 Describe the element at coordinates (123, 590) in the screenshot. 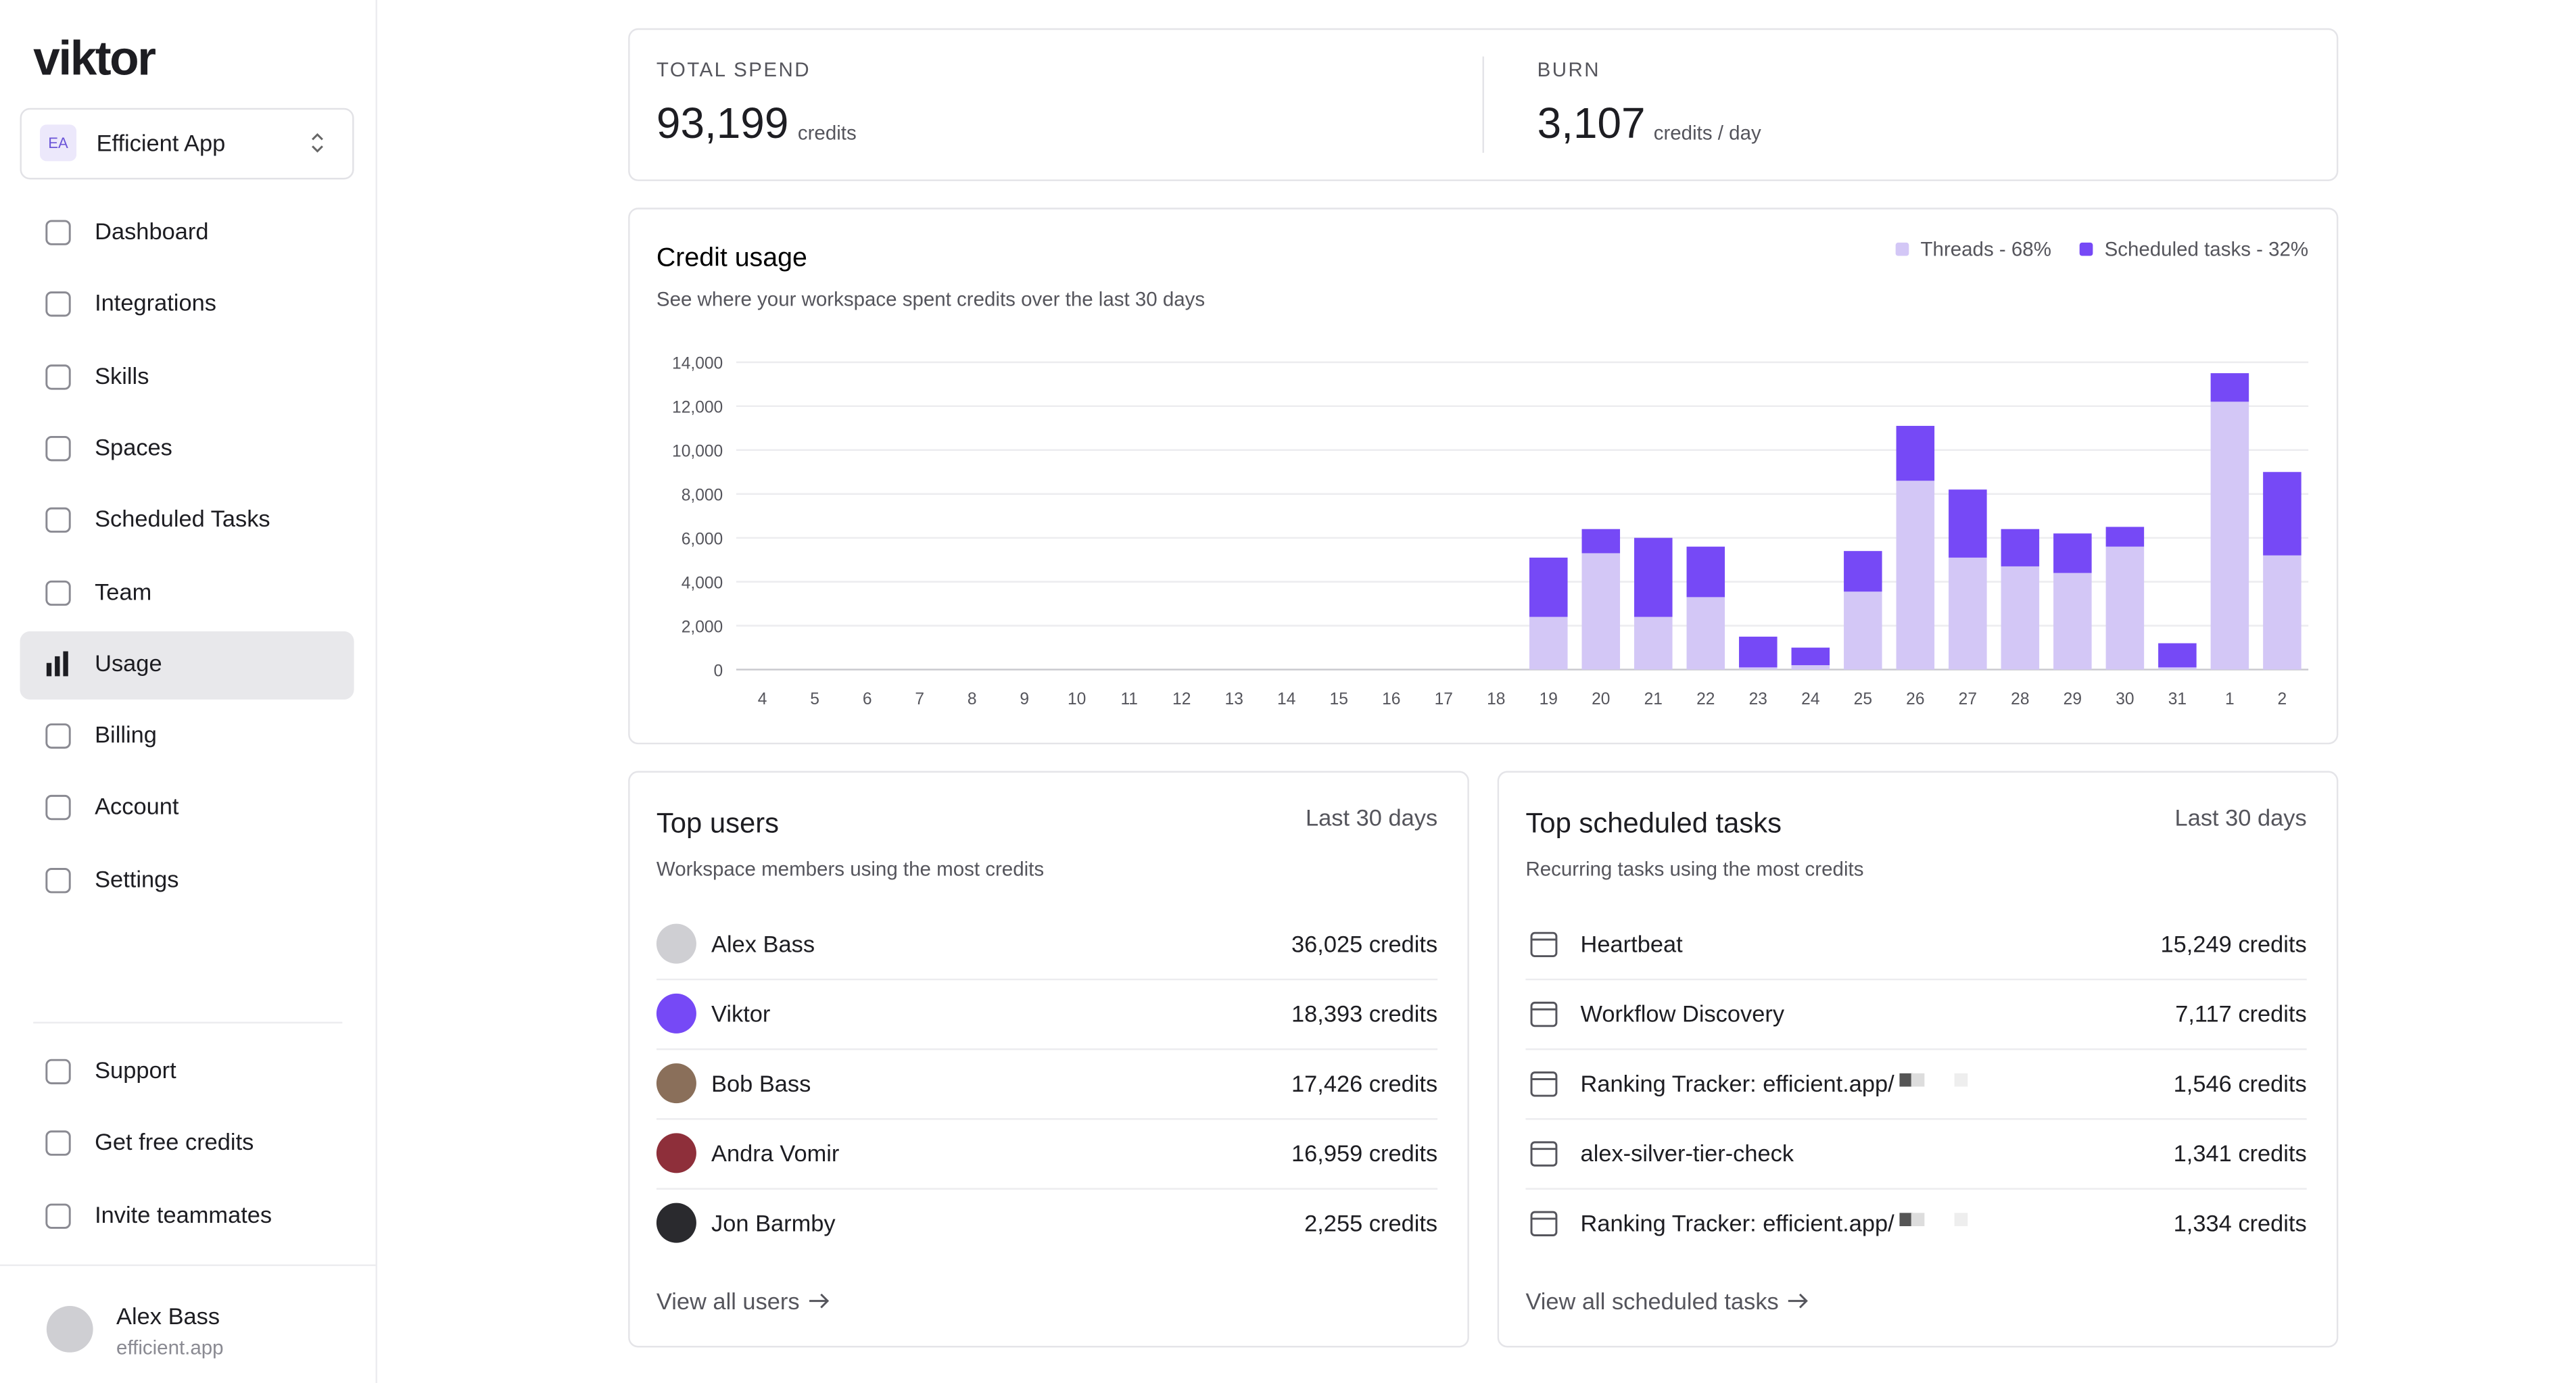

I see `nav-item: Team` at that location.